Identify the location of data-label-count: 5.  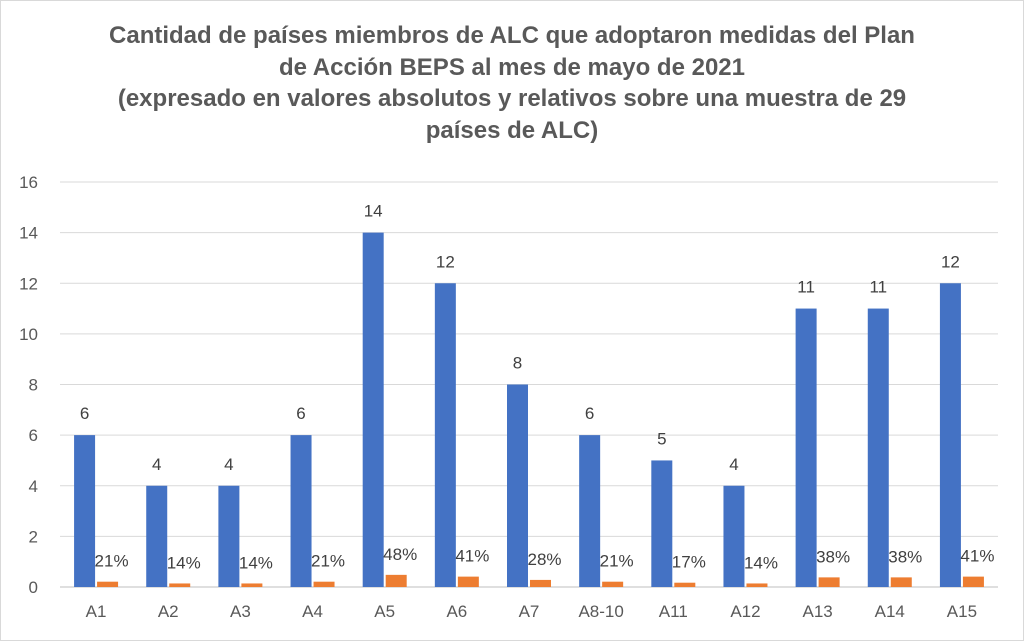
(661, 438).